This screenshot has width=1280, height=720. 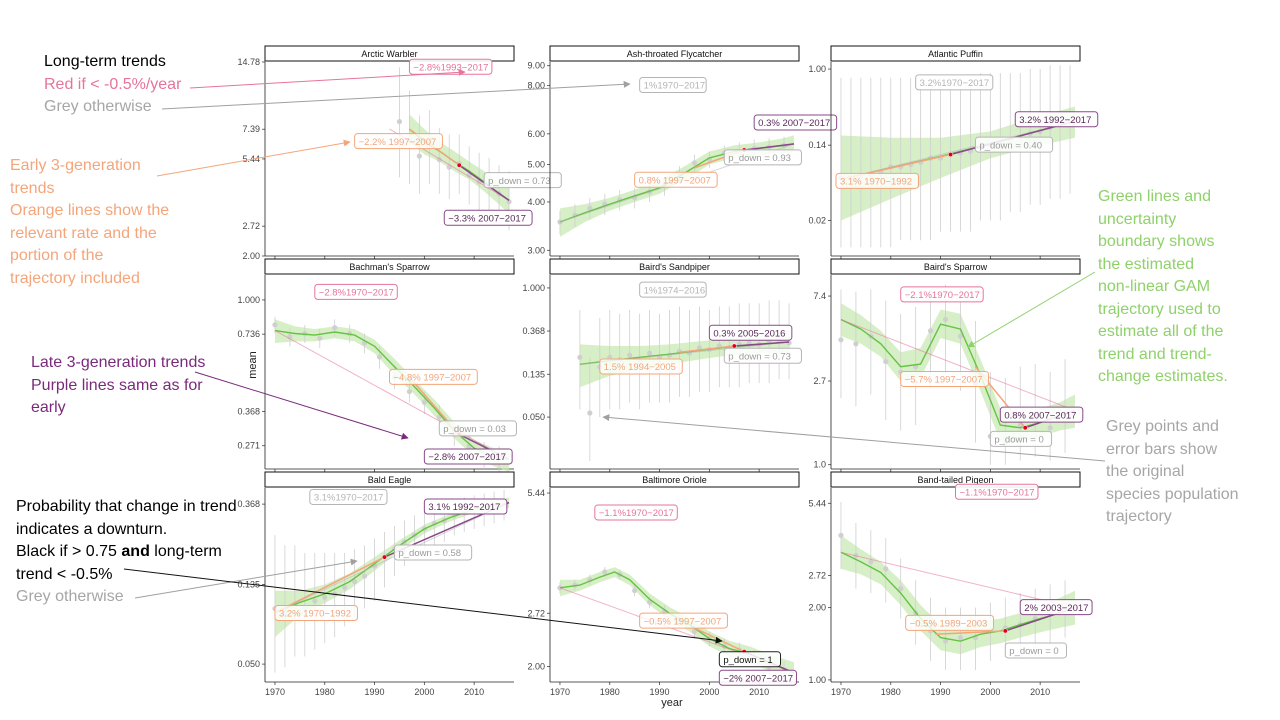 I want to click on x-tick-label: 1970, so click(x=275, y=692).